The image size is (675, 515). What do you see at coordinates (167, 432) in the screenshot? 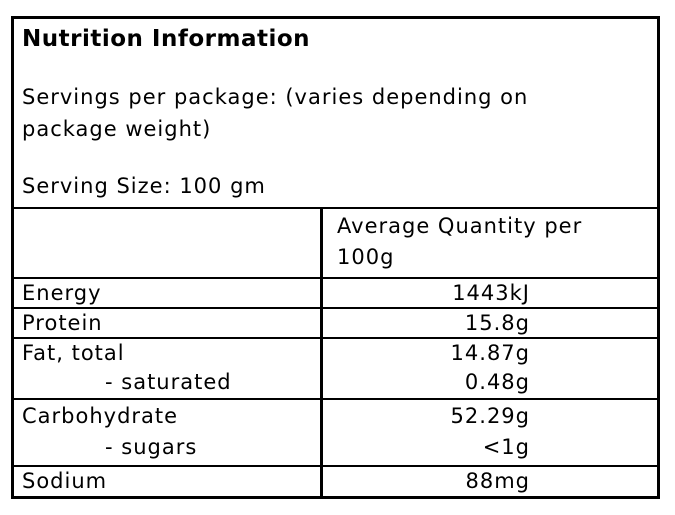
I see `nutrient-cell: Carbohydrate - sugars` at bounding box center [167, 432].